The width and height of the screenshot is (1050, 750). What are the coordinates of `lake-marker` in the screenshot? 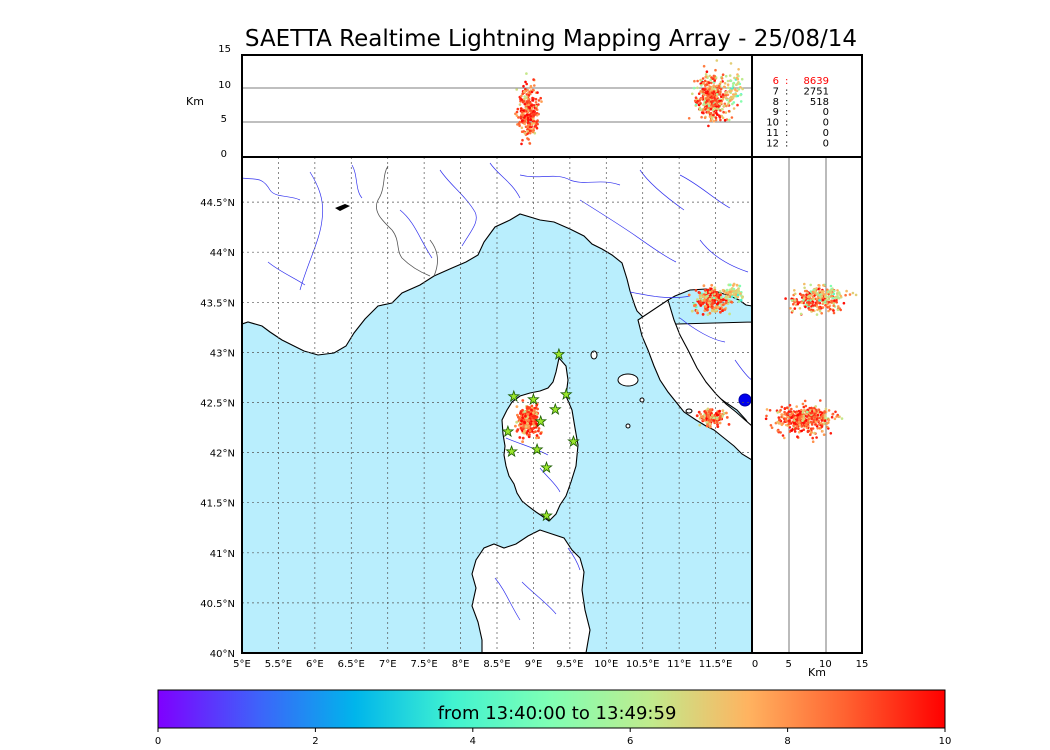 It's located at (745, 400).